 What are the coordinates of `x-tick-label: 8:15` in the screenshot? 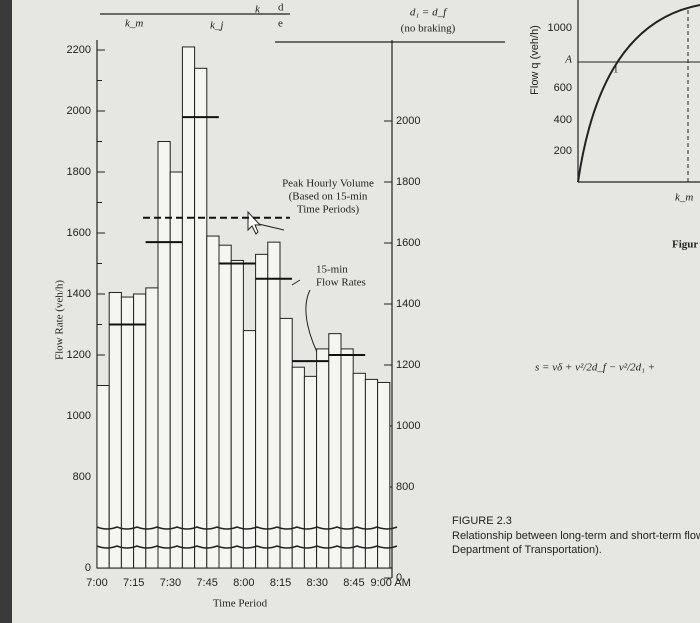 It's located at (280, 583).